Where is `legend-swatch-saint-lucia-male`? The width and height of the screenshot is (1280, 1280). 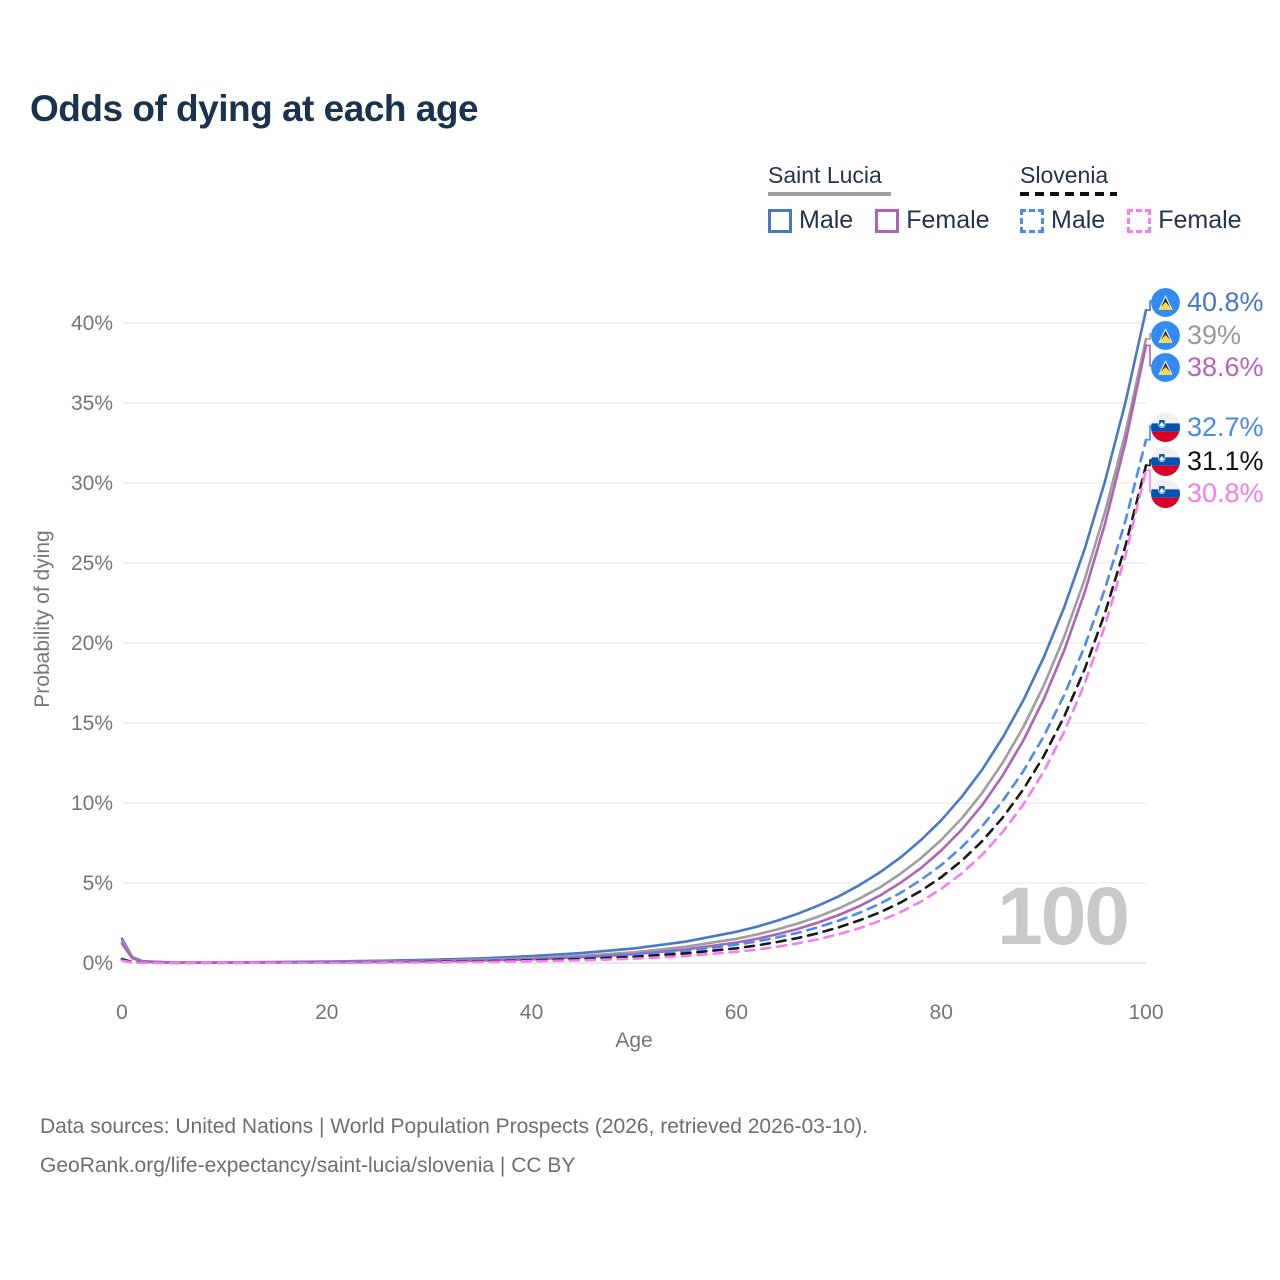
legend-swatch-saint-lucia-male is located at coordinates (780, 220).